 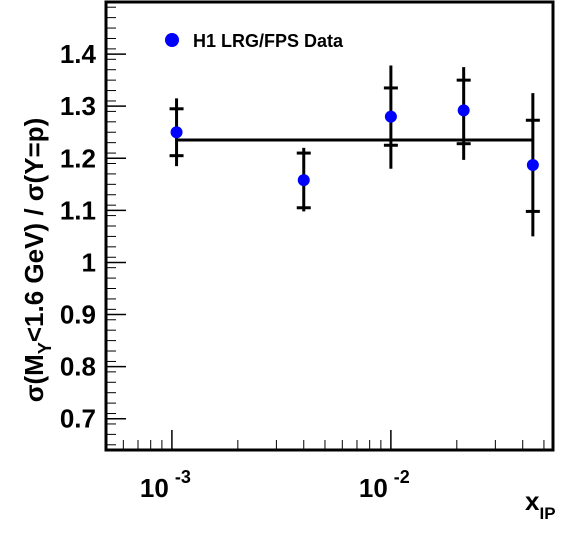 What do you see at coordinates (384, 485) in the screenshot?
I see `x-tick-label: 10 -2` at bounding box center [384, 485].